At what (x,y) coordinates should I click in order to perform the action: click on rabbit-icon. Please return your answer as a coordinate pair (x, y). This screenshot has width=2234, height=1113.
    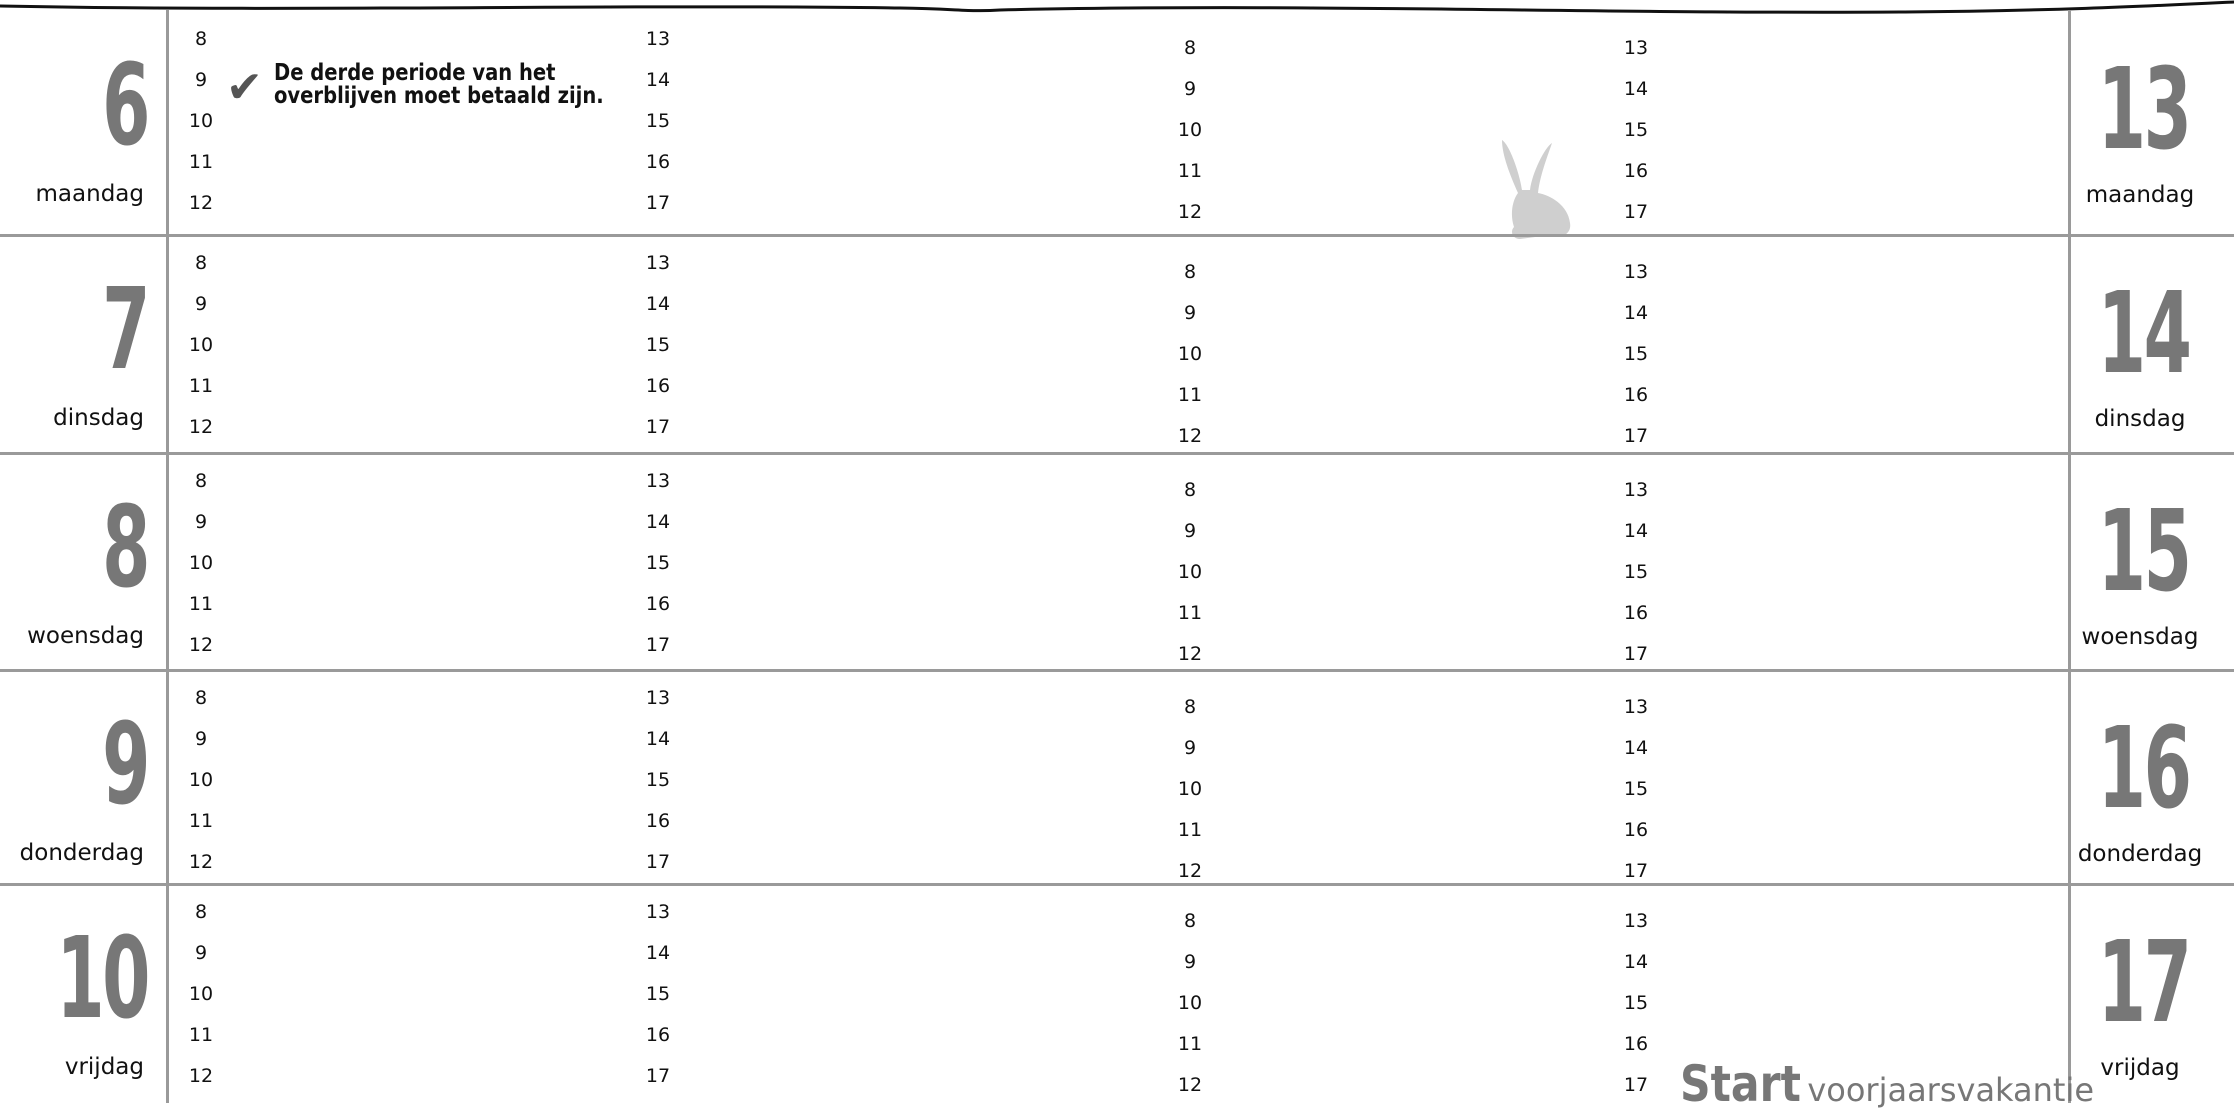
    Looking at the image, I should click on (1536, 189).